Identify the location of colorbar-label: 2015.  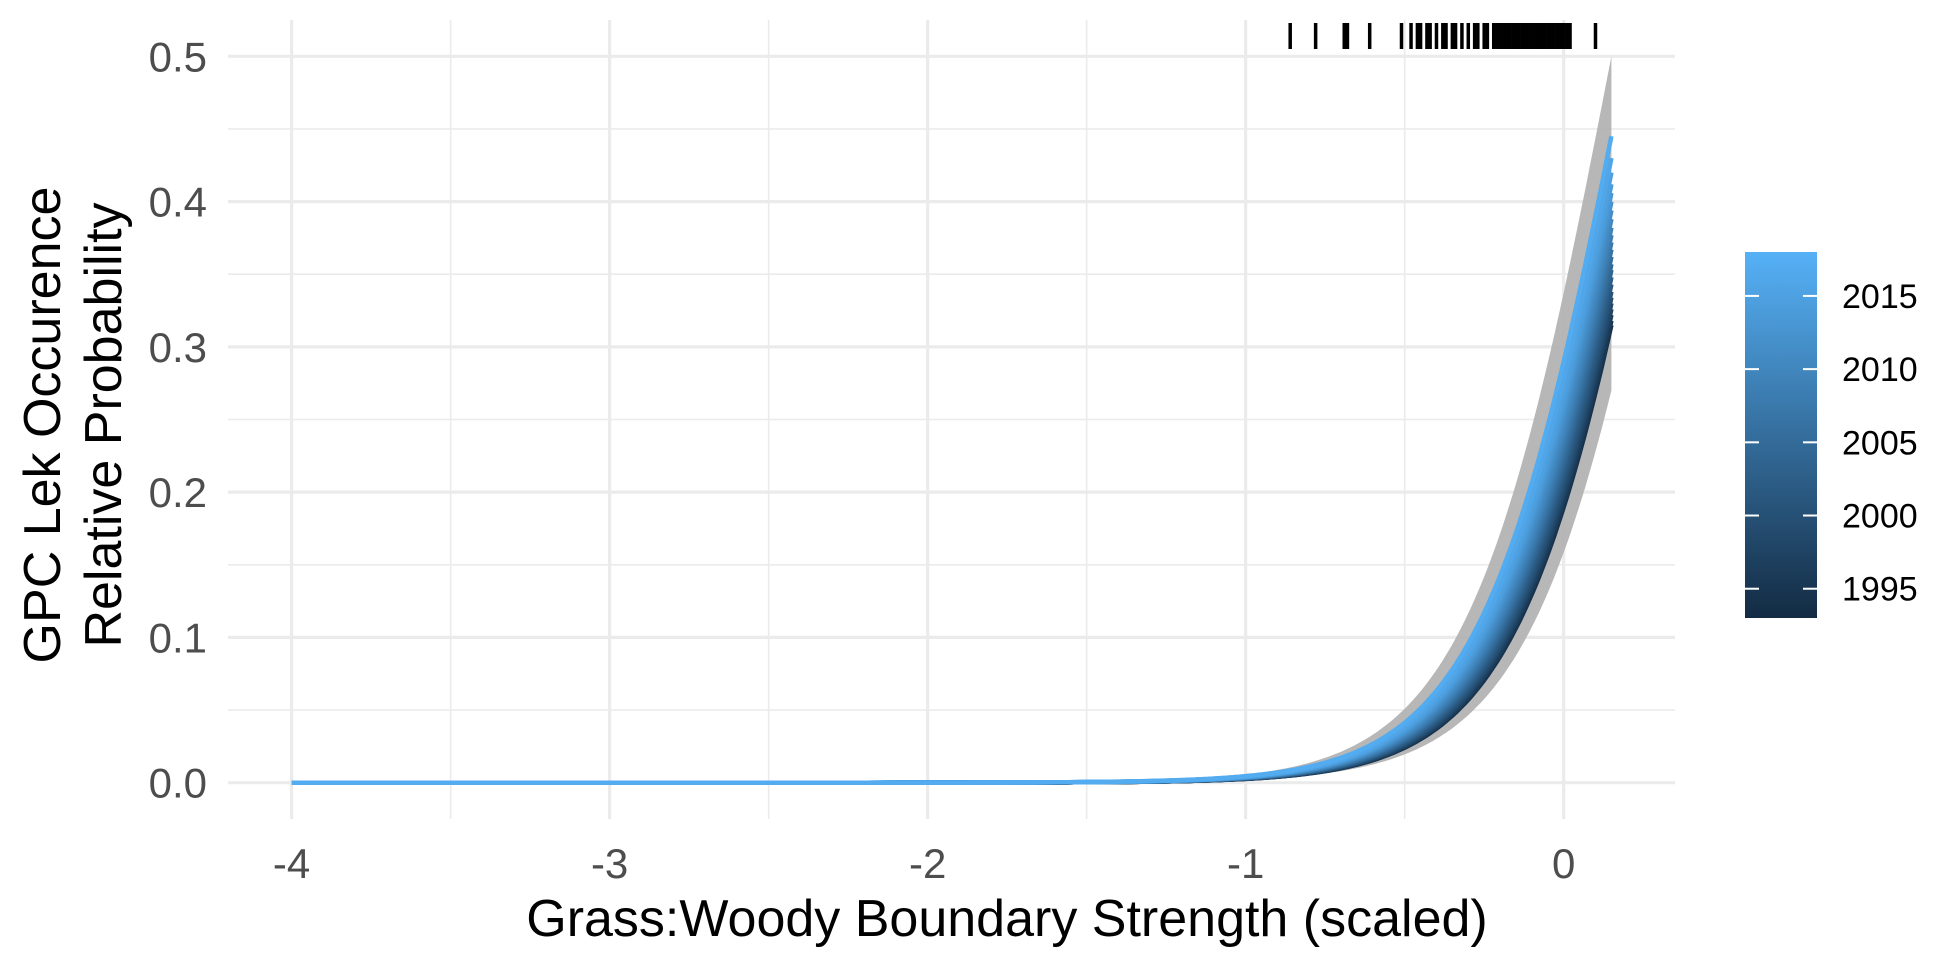
(1880, 297).